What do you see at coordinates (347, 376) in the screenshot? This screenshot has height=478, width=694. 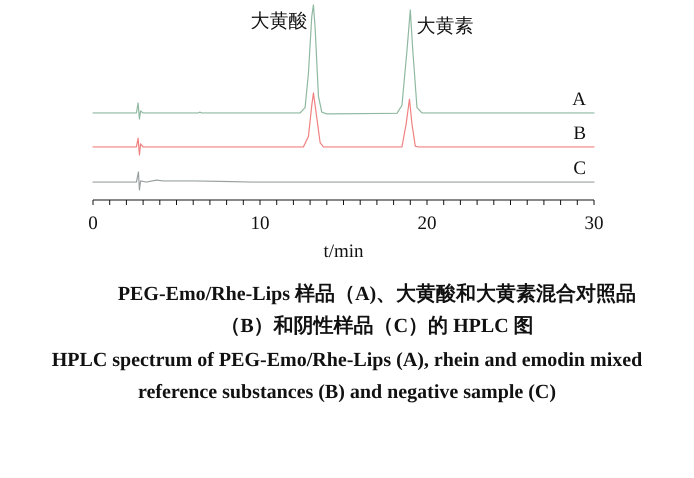 I see `text: HPLC spectrum of PEG-Emo/Rhe-Lips (A), rhein and emodin mixed reference substances (B) and negative sample (C)` at bounding box center [347, 376].